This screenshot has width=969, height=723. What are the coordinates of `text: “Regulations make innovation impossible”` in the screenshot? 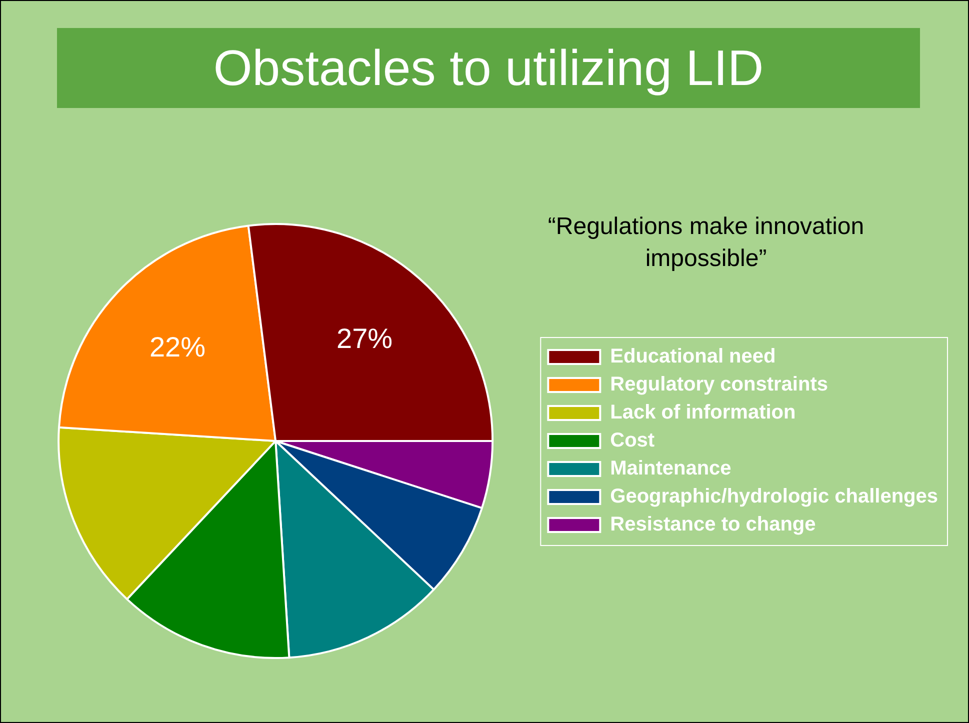 It's located at (706, 243).